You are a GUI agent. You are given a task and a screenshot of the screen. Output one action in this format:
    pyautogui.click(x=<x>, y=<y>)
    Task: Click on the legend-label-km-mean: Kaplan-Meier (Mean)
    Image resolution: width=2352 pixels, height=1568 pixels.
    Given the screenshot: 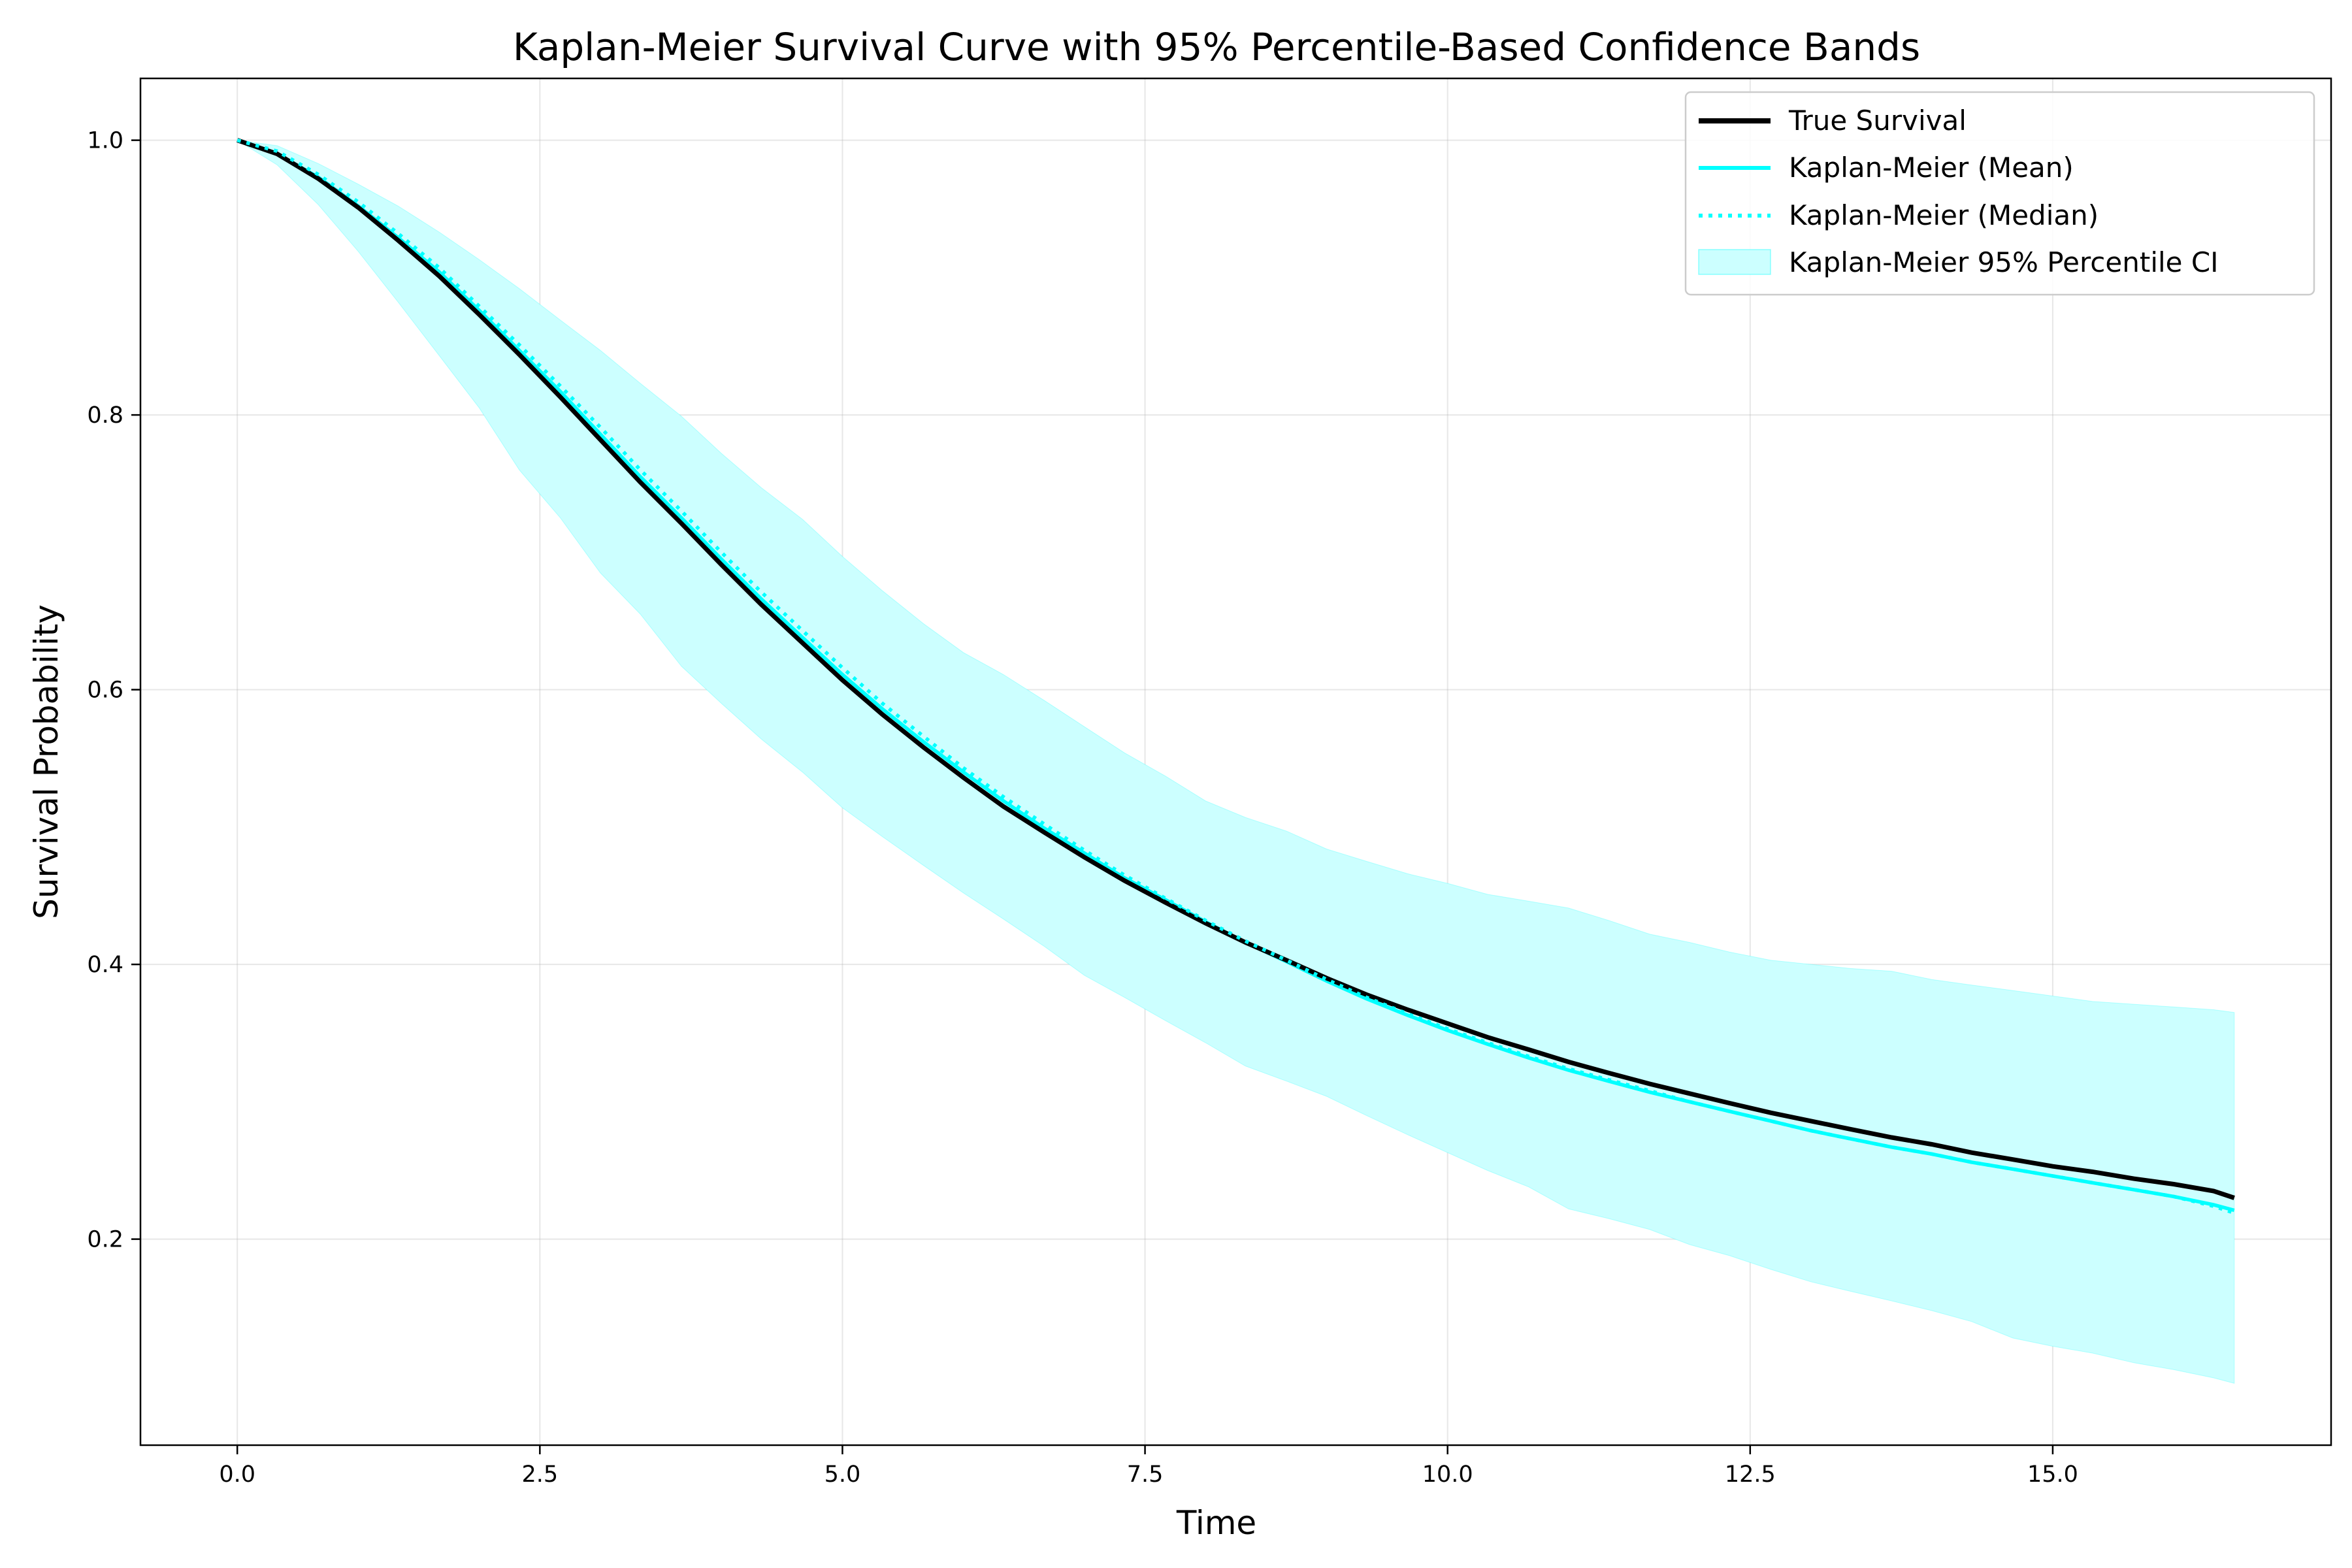 What is the action you would take?
    pyautogui.click(x=1931, y=168)
    